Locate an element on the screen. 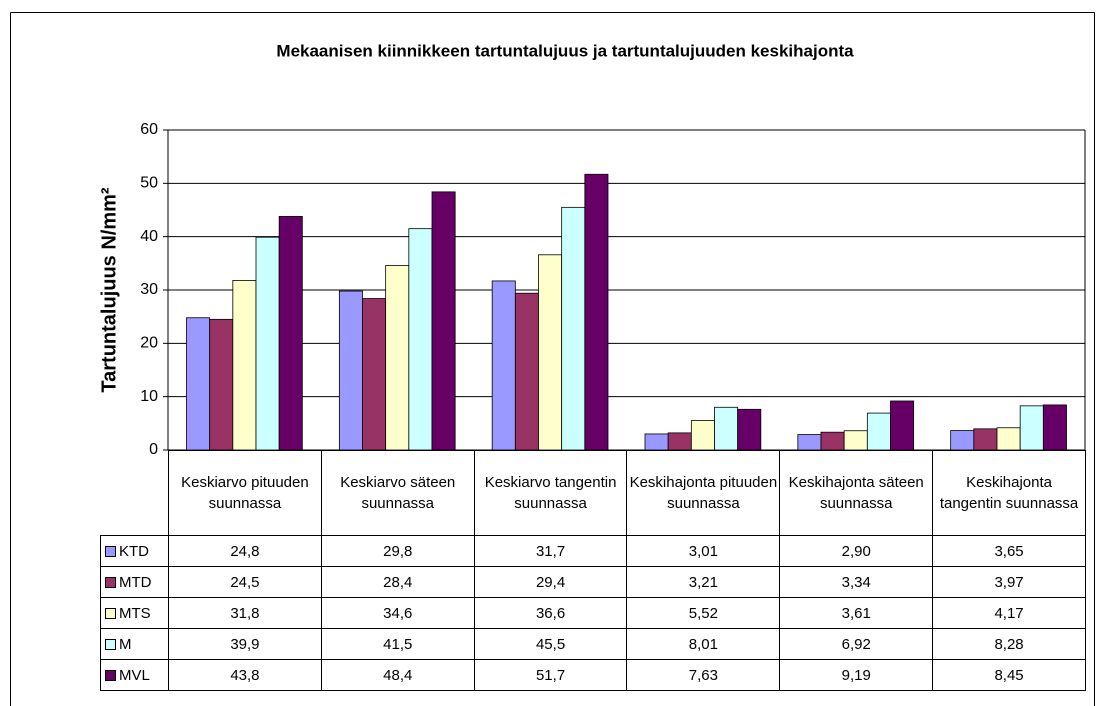  table-value: 24,8 is located at coordinates (245, 551).